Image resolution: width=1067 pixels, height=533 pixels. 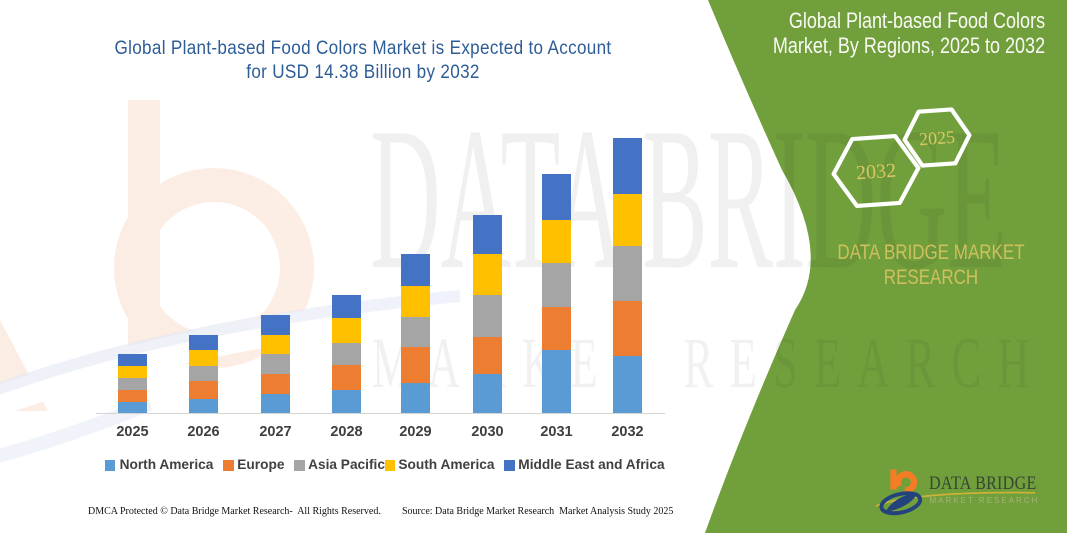 What do you see at coordinates (936, 138) in the screenshot?
I see `svg-text: 2025` at bounding box center [936, 138].